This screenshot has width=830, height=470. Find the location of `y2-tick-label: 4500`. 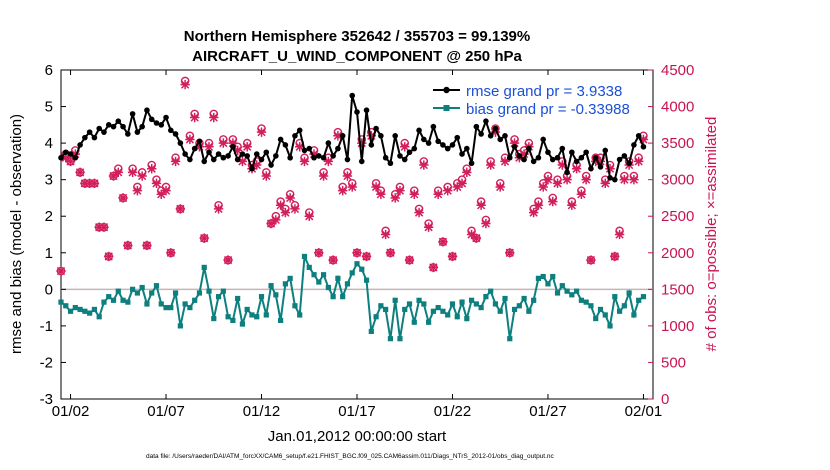

y2-tick-label: 4500 is located at coordinates (677, 70).